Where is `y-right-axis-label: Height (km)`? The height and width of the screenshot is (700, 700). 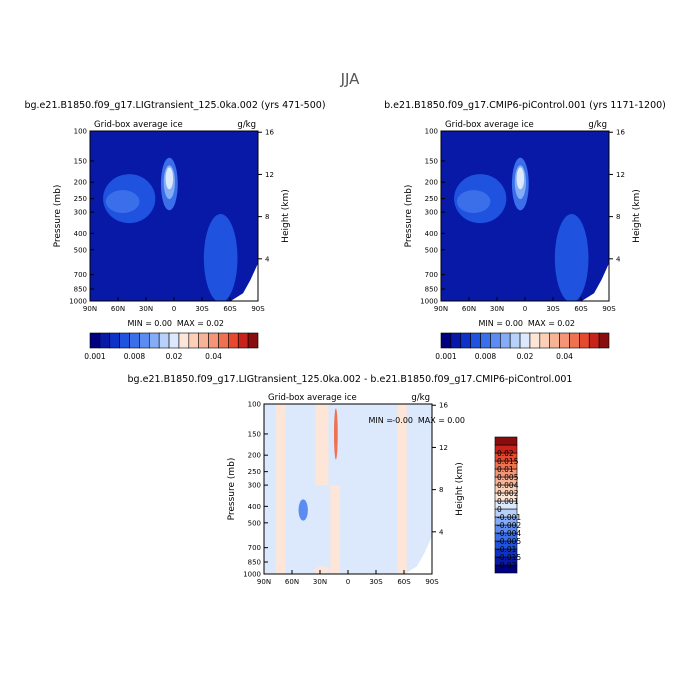
y-right-axis-label: Height (km) is located at coordinates (460, 489).